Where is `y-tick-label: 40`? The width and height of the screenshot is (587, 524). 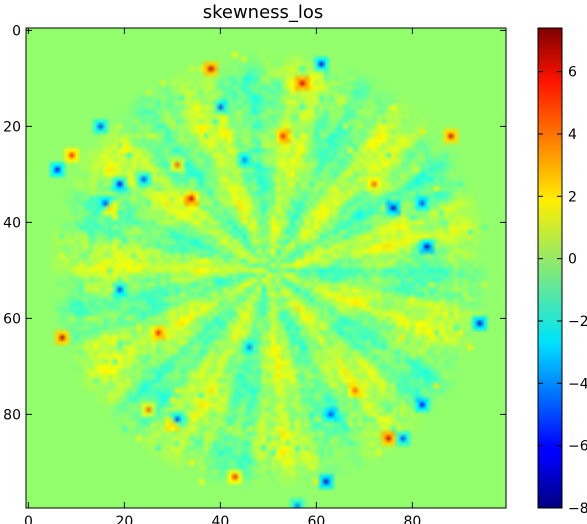 y-tick-label: 40 is located at coordinates (12, 223).